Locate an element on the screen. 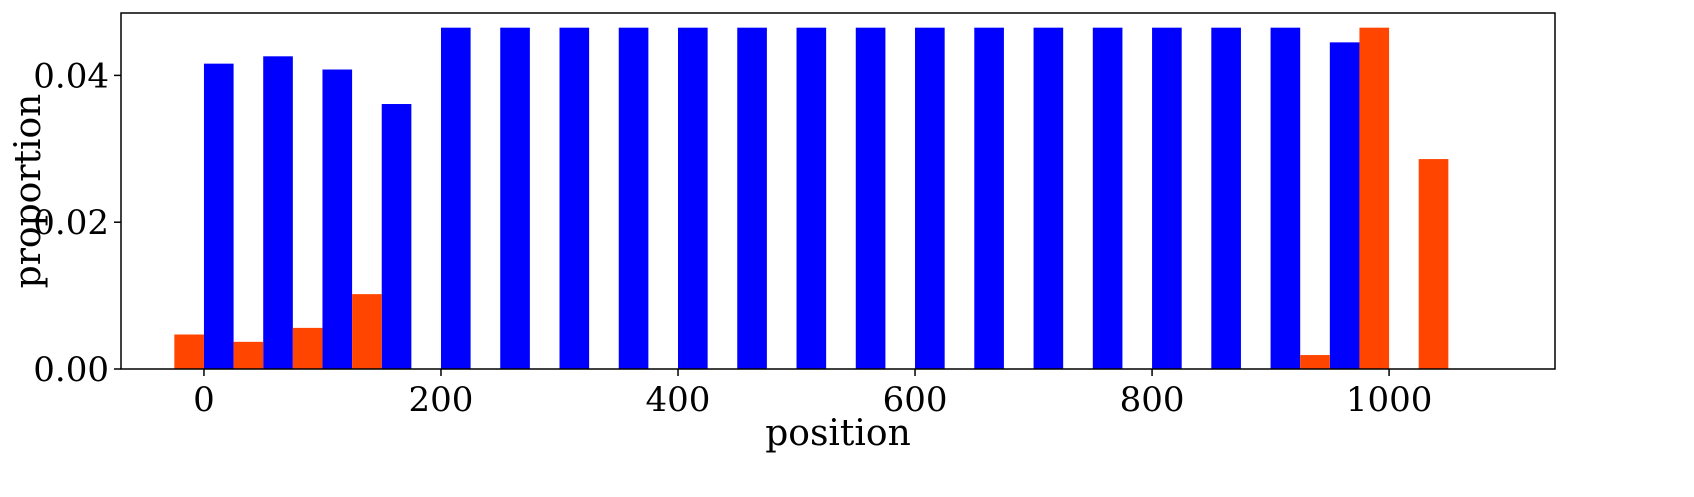  y-axis-ticks: 0.00 0.02 0.04 is located at coordinates (77, 223).